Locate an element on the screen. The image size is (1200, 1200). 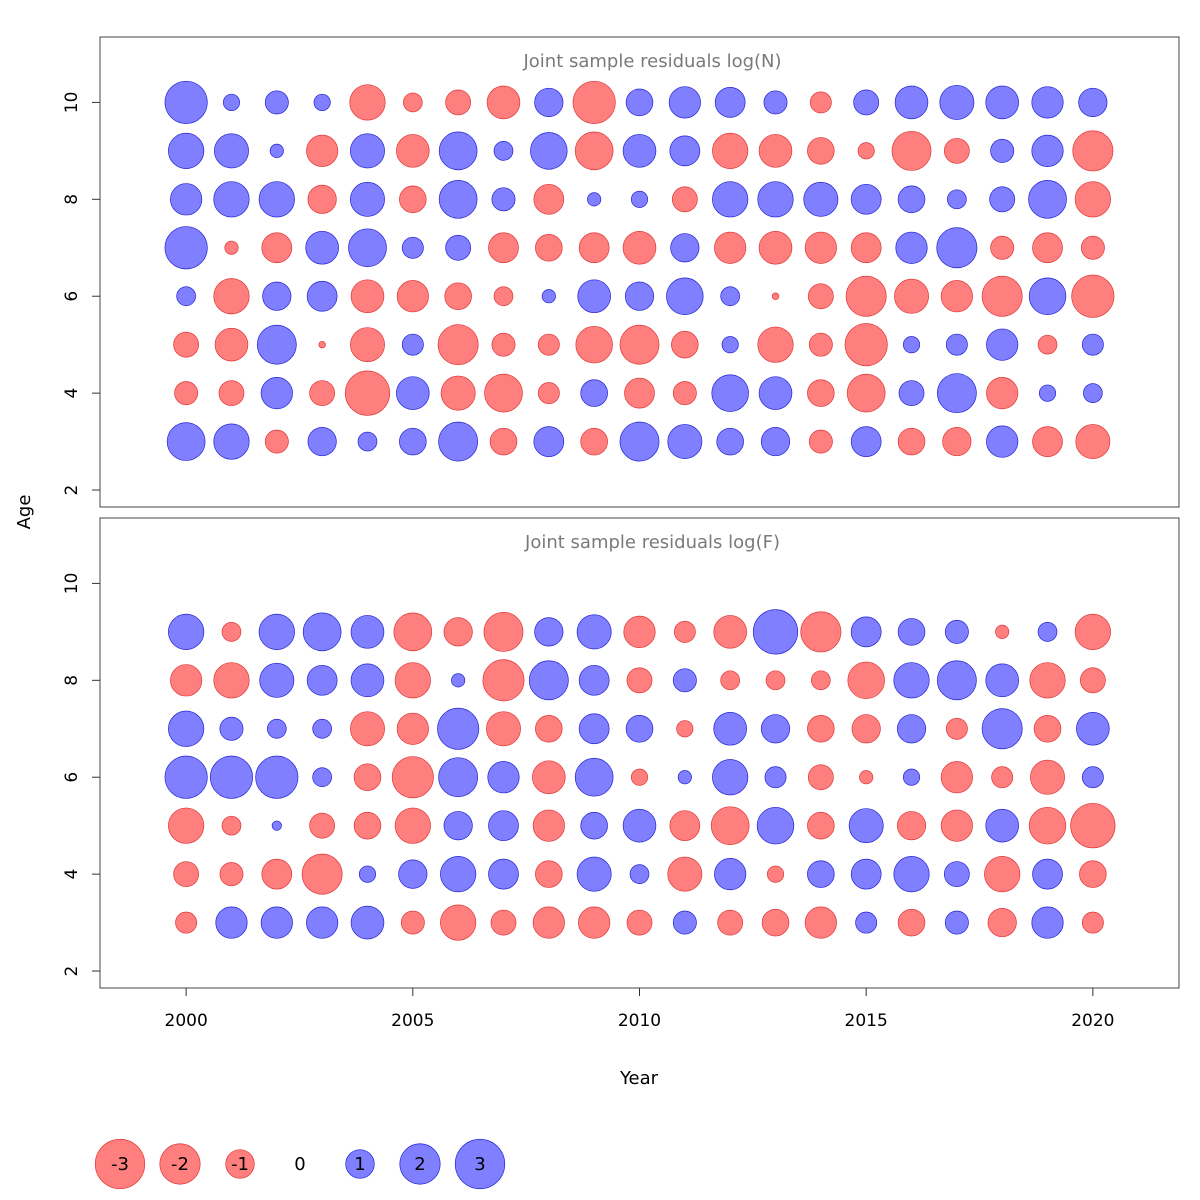
x-tick-label: 2010 is located at coordinates (639, 1021).